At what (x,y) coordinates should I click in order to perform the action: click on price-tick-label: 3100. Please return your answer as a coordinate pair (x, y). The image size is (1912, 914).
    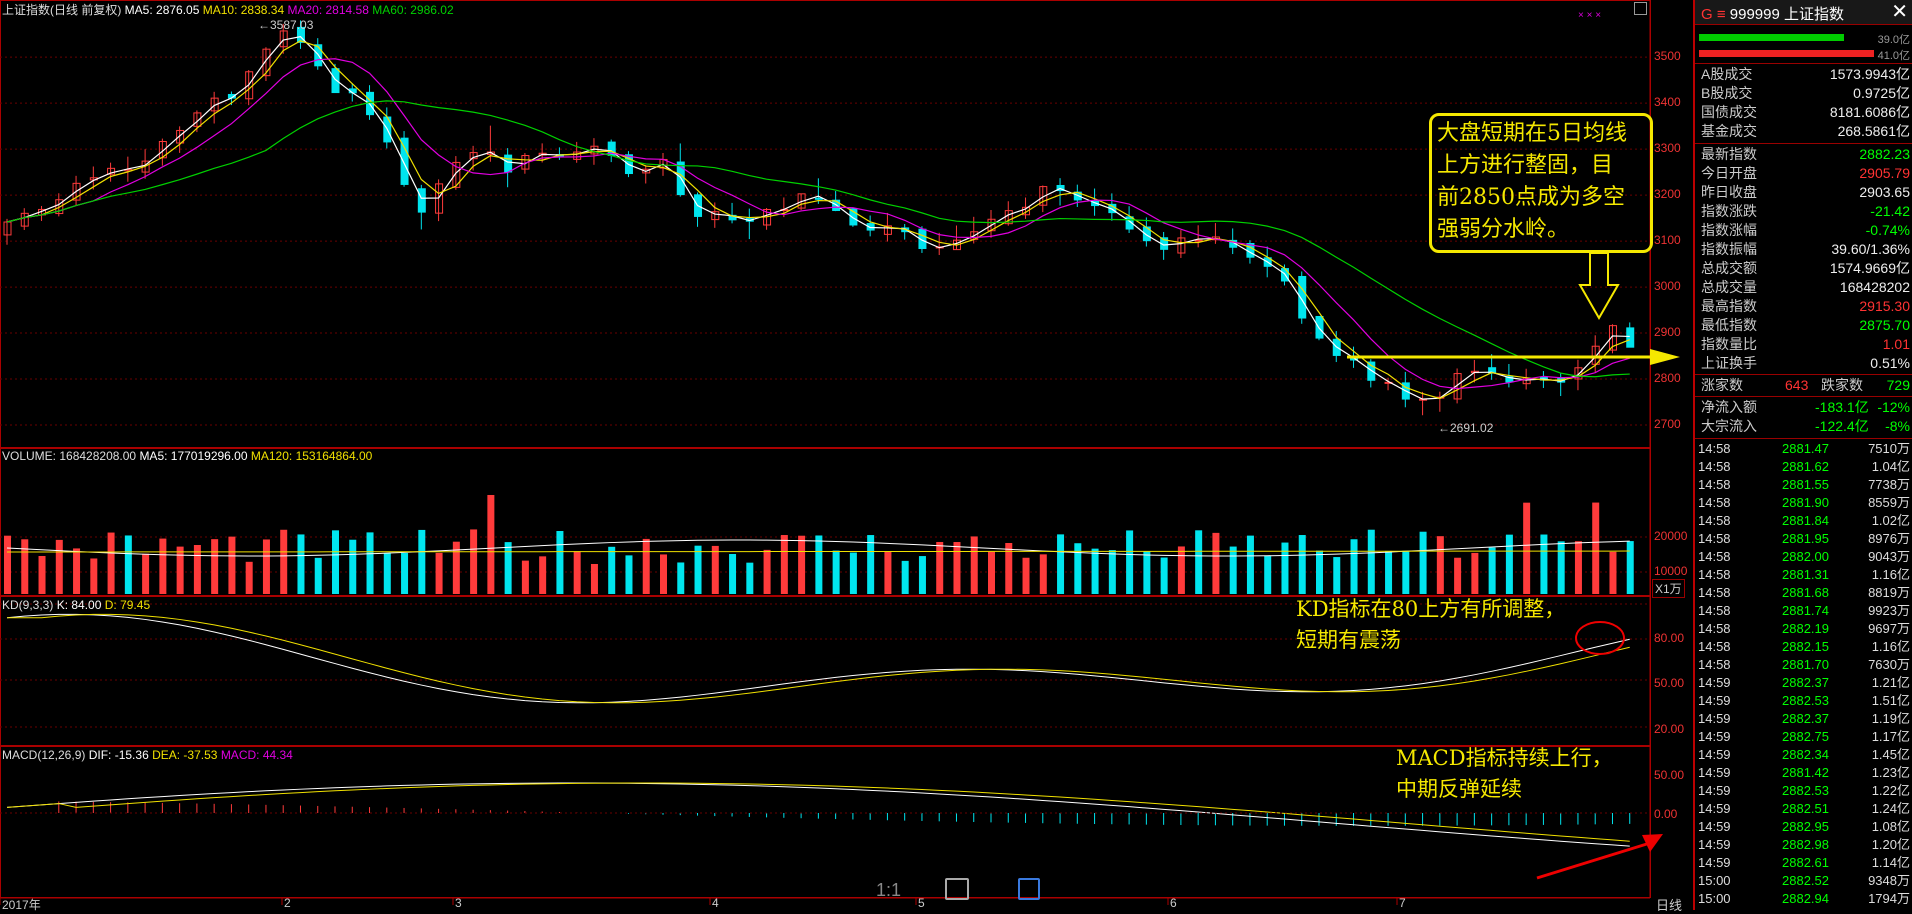
    Looking at the image, I should click on (1667, 240).